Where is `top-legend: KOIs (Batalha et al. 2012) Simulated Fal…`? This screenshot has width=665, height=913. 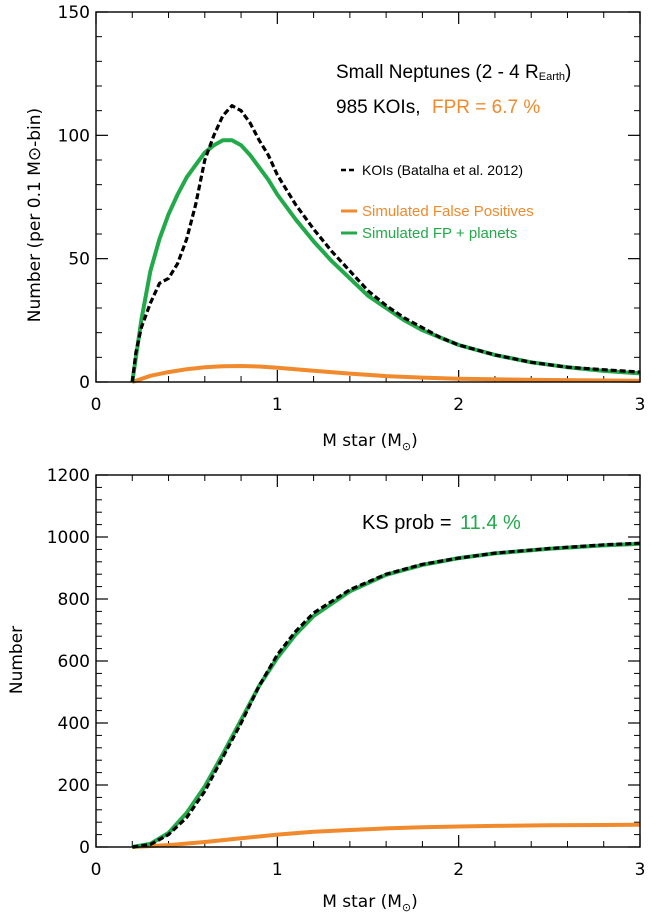 top-legend: KOIs (Batalha et al. 2012) Simulated Fal… is located at coordinates (437, 202).